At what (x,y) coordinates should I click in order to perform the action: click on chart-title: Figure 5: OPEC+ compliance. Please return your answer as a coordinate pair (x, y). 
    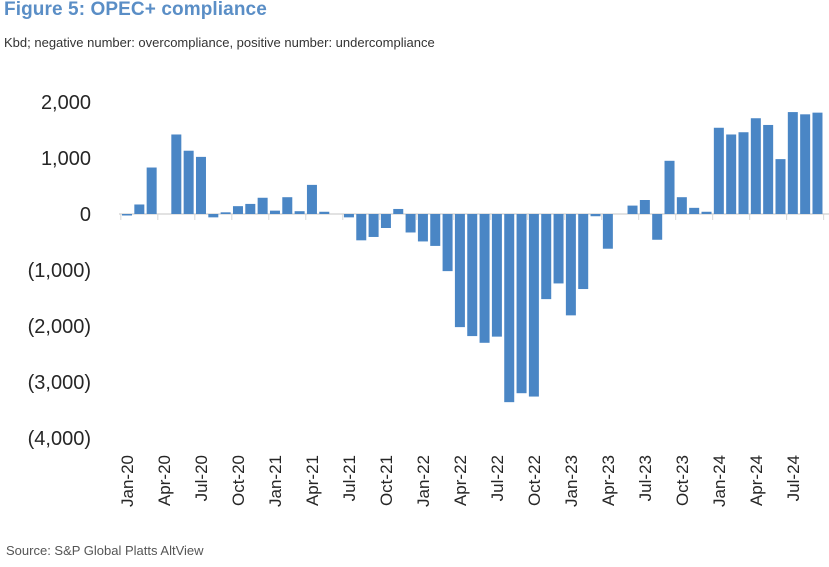
    Looking at the image, I should click on (135, 10).